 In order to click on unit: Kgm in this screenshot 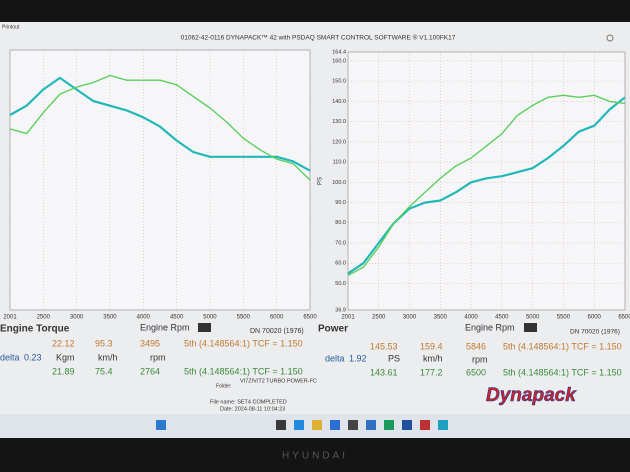, I will do `click(65, 357)`.